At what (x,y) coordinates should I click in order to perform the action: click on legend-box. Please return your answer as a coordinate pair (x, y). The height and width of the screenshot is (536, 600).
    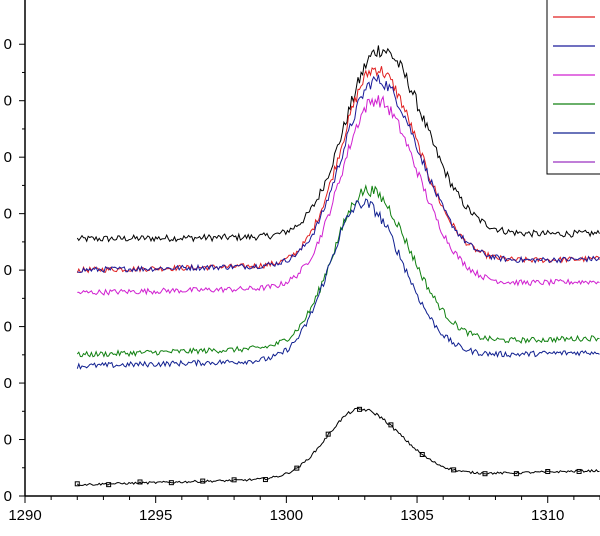
    Looking at the image, I should click on (573, 87).